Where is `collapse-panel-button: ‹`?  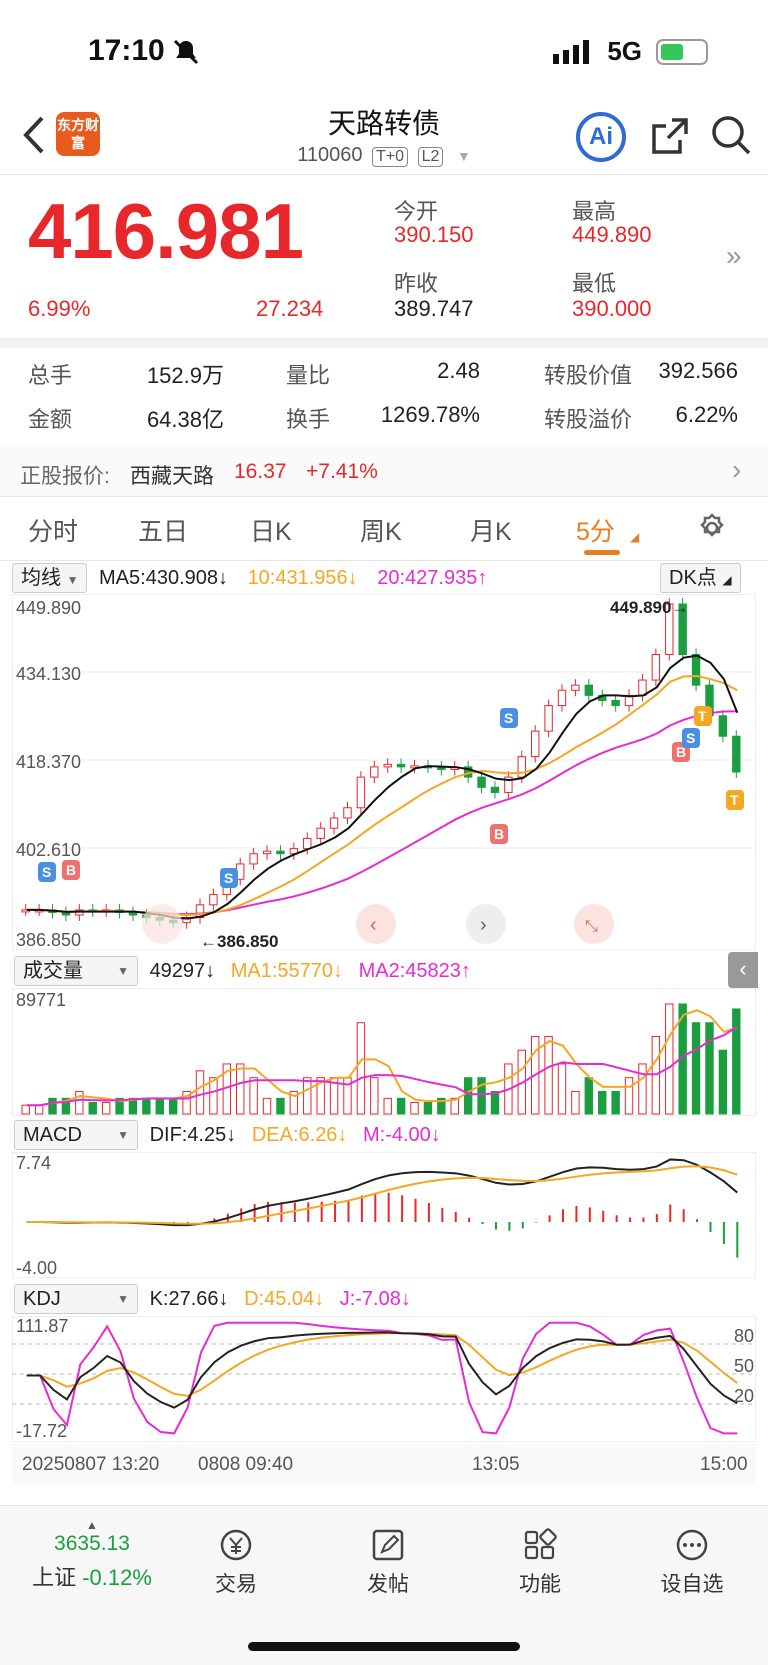
collapse-panel-button: ‹ is located at coordinates (743, 970).